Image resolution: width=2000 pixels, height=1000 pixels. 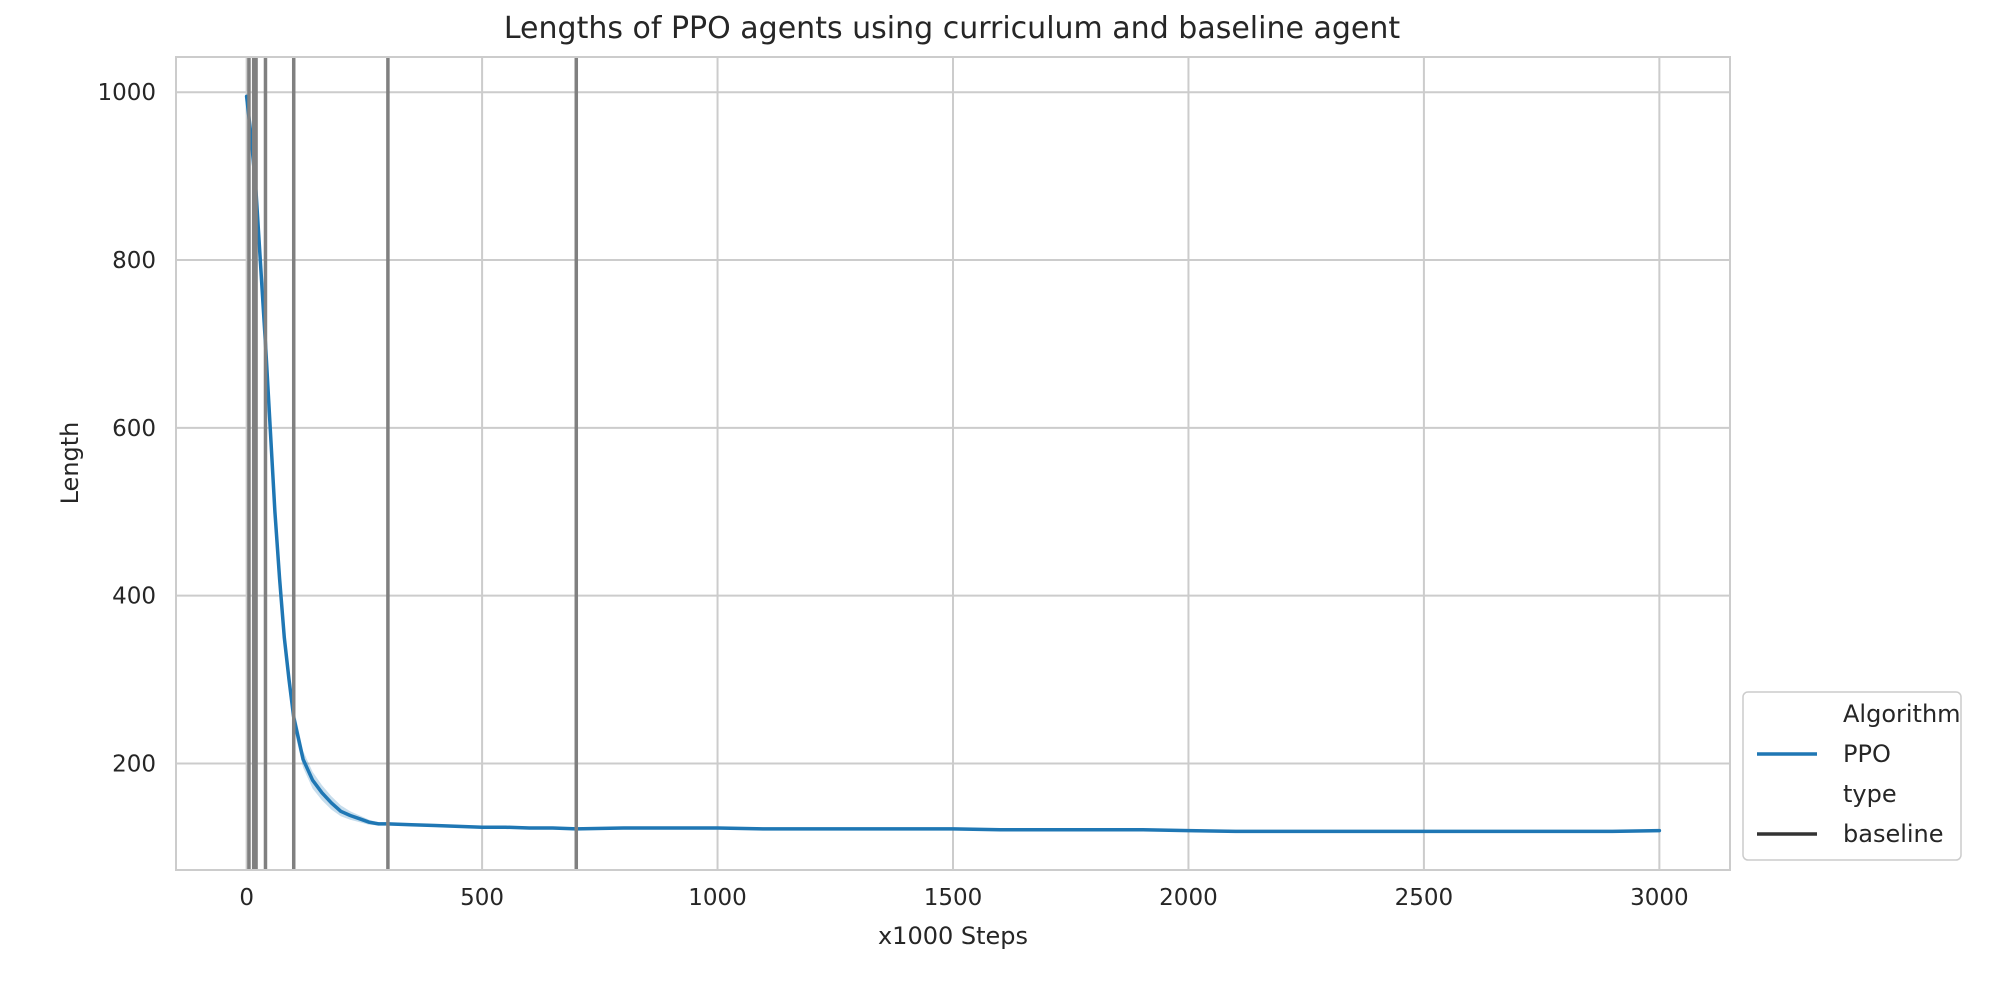 What do you see at coordinates (953, 898) in the screenshot?
I see `x-tick-label: 1500` at bounding box center [953, 898].